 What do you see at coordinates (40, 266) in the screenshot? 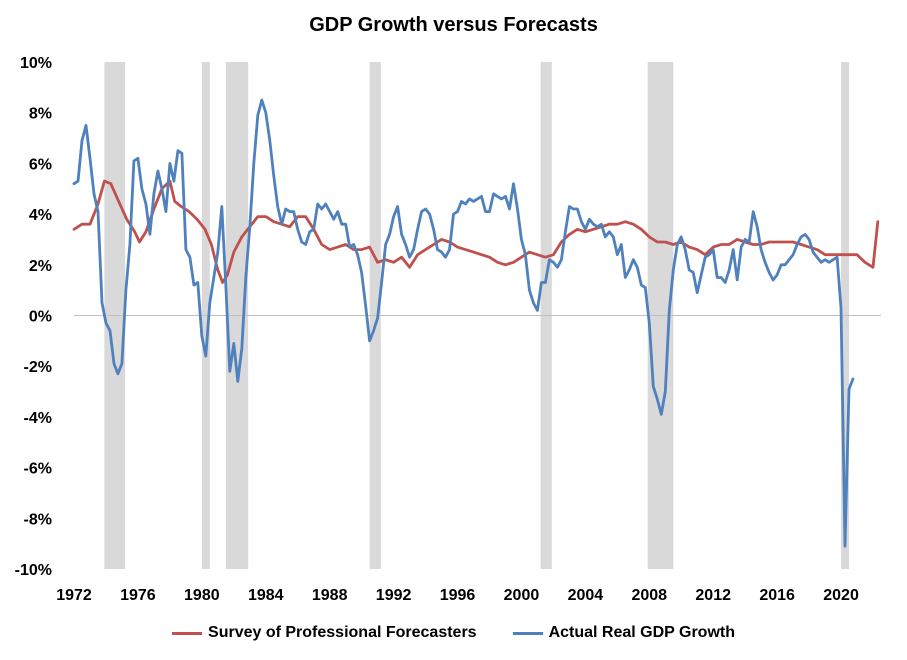
I see `y-tick-label: 2%` at bounding box center [40, 266].